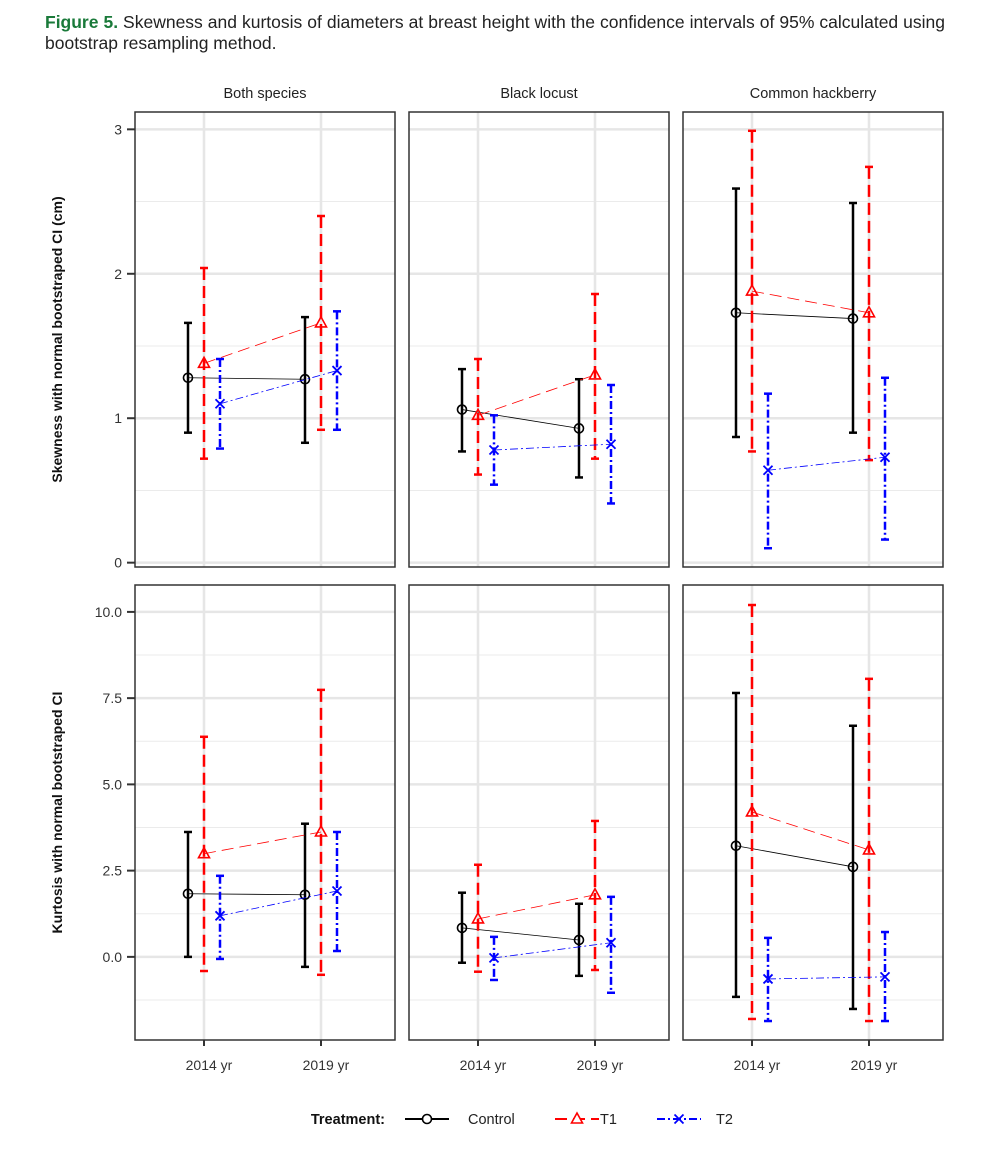 The height and width of the screenshot is (1154, 1000). What do you see at coordinates (82, 22) in the screenshot?
I see `figure-label: Figure 5.` at bounding box center [82, 22].